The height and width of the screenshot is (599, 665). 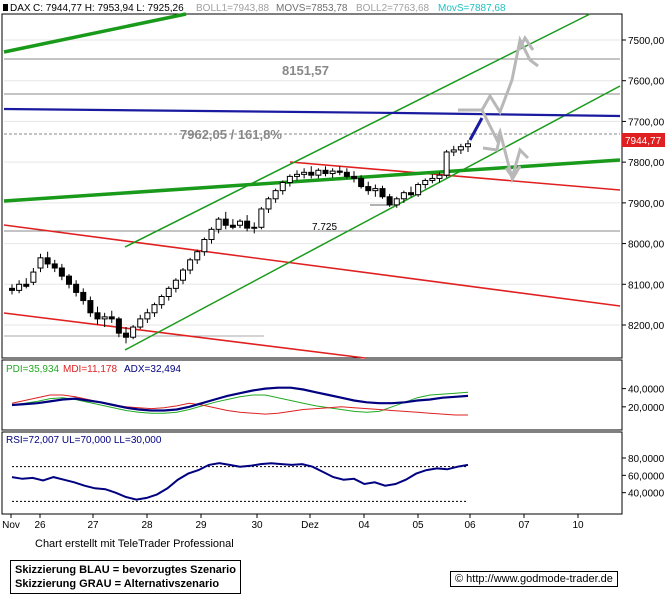 What do you see at coordinates (470, 525) in the screenshot?
I see `x-tick-label: 06` at bounding box center [470, 525].